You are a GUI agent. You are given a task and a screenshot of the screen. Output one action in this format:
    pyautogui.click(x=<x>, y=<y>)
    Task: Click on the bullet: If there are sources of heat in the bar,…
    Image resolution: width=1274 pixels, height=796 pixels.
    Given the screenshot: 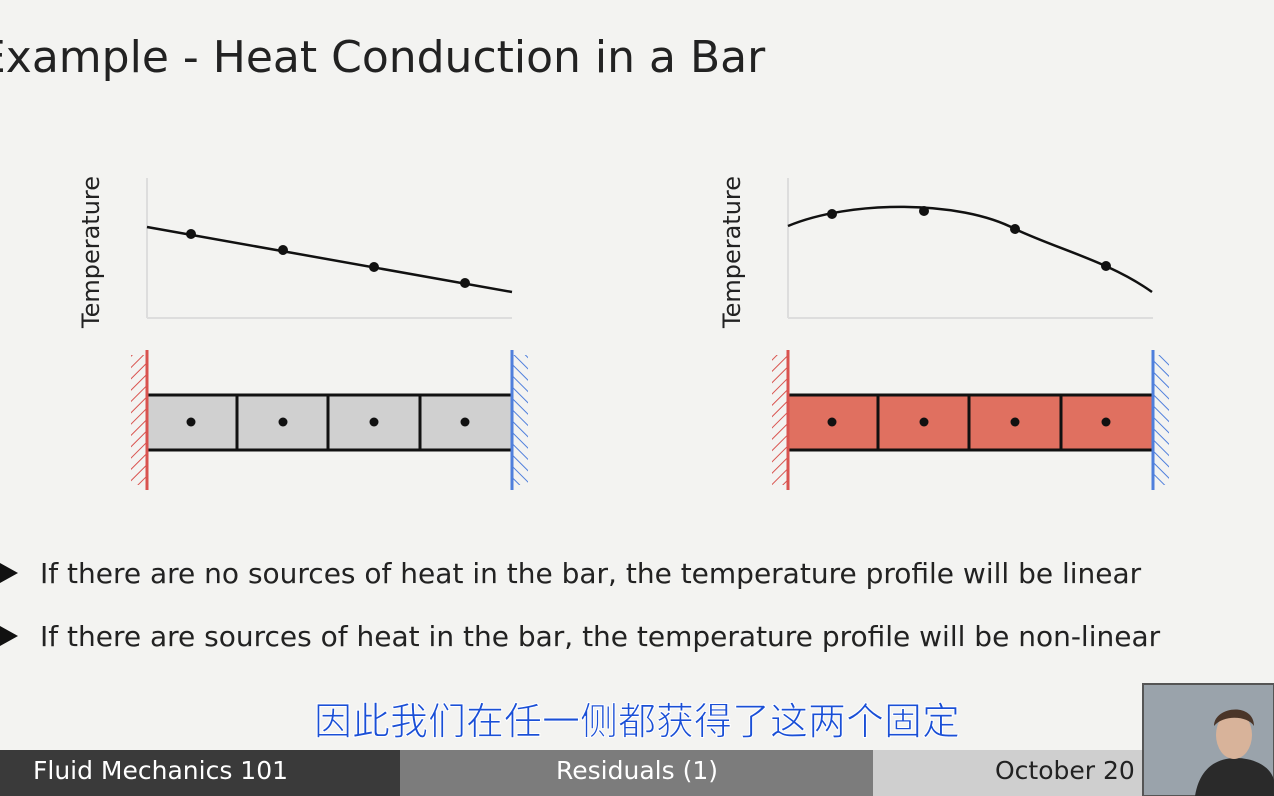 What is the action you would take?
    pyautogui.click(x=600, y=636)
    